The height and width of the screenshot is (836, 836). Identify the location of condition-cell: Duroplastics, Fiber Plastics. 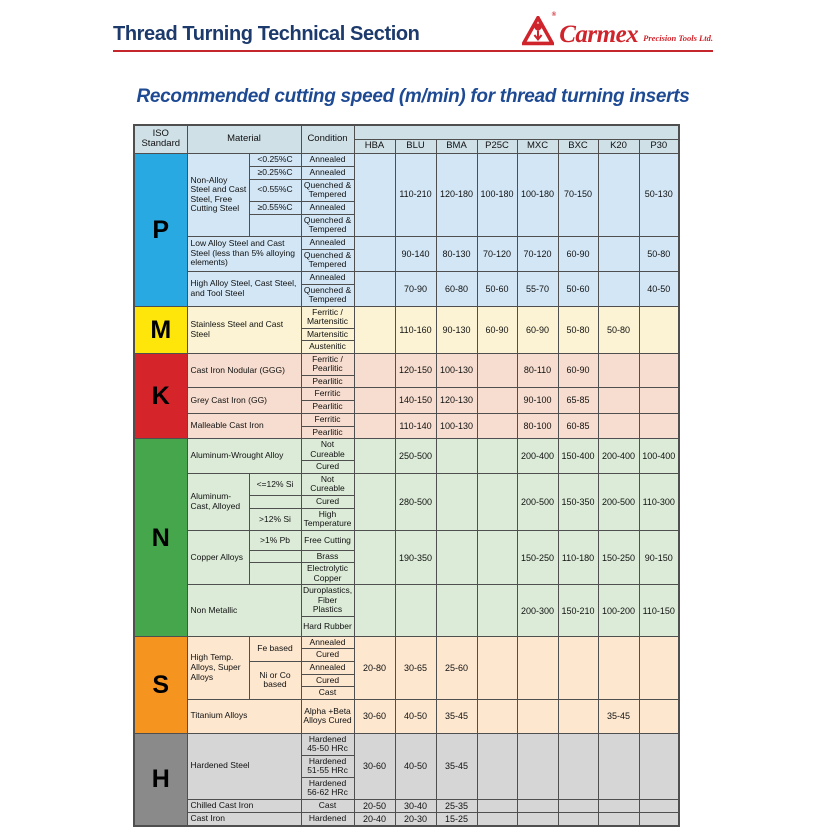
(327, 600).